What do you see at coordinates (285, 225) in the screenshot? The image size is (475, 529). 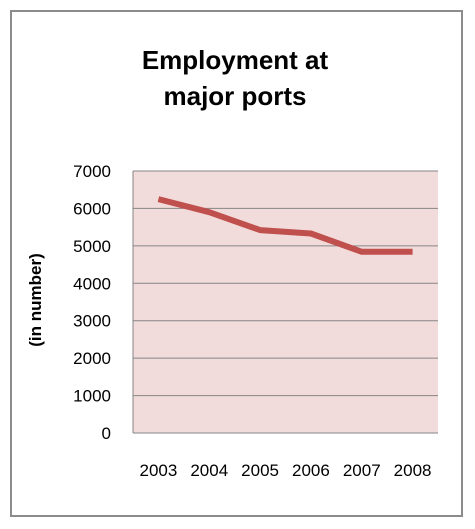 I see `series-line` at bounding box center [285, 225].